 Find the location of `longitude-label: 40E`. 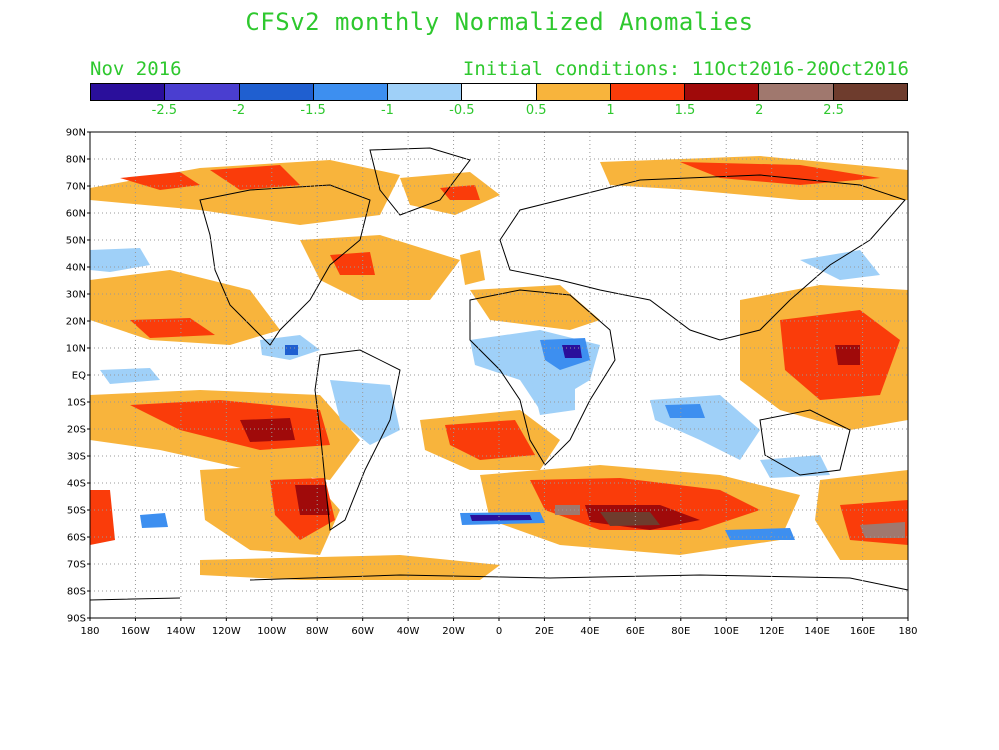

longitude-label: 40E is located at coordinates (589, 631).